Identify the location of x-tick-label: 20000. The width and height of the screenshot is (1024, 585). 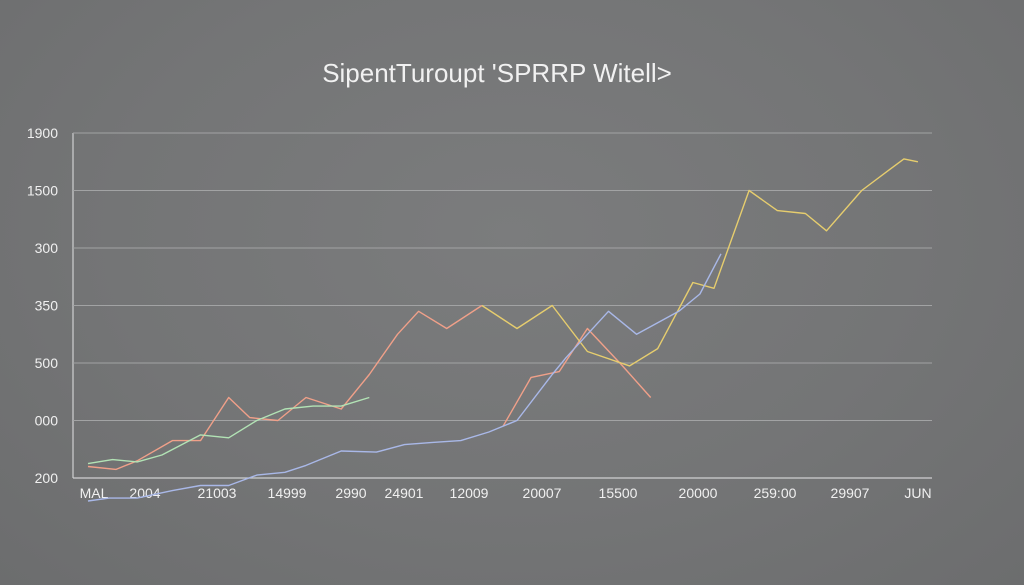
(698, 493).